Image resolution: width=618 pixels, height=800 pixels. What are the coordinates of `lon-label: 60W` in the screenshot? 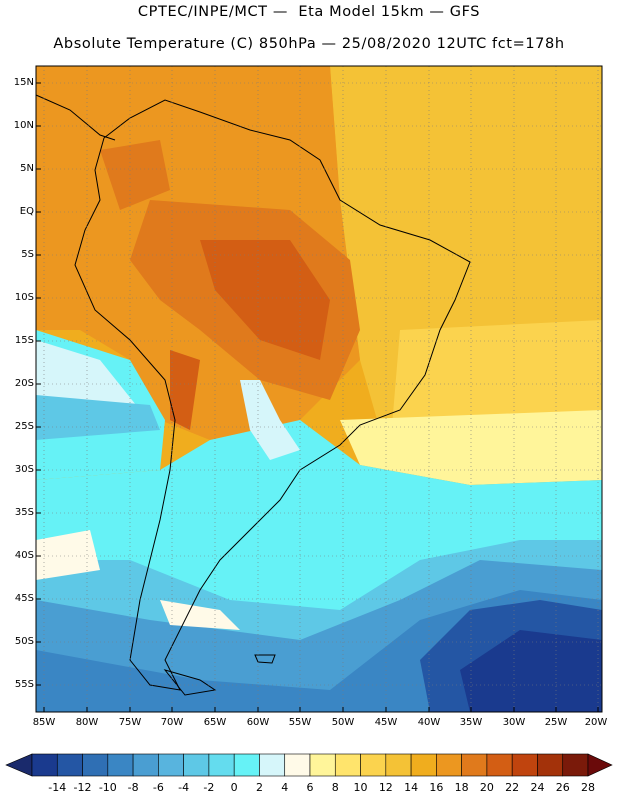 It's located at (258, 722).